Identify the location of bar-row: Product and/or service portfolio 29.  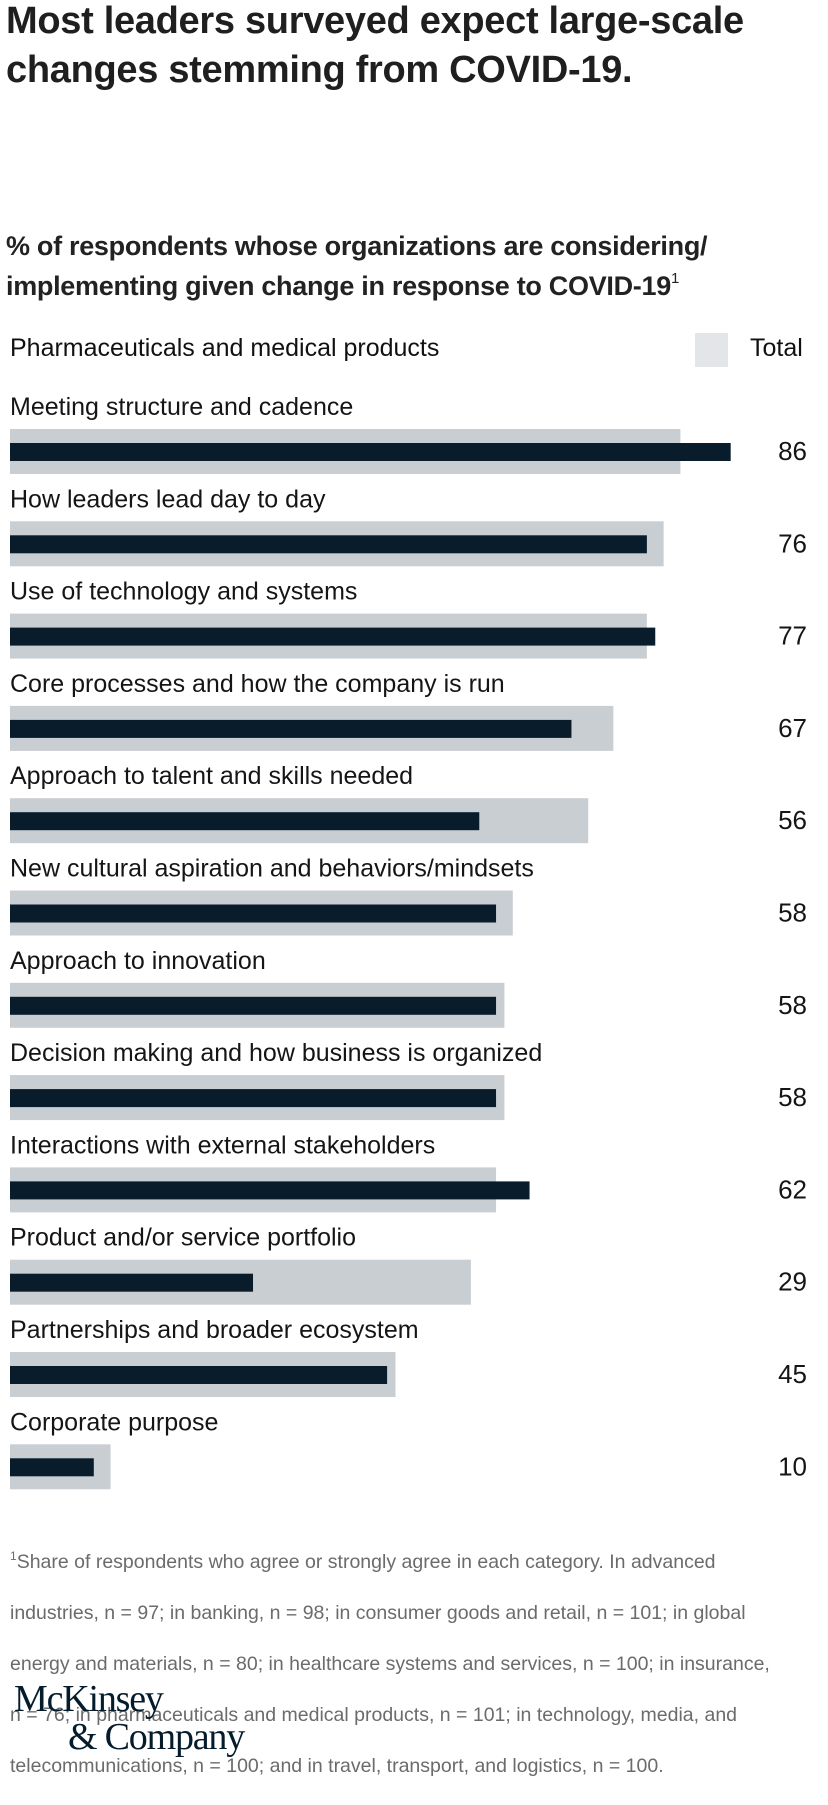
(408, 1264).